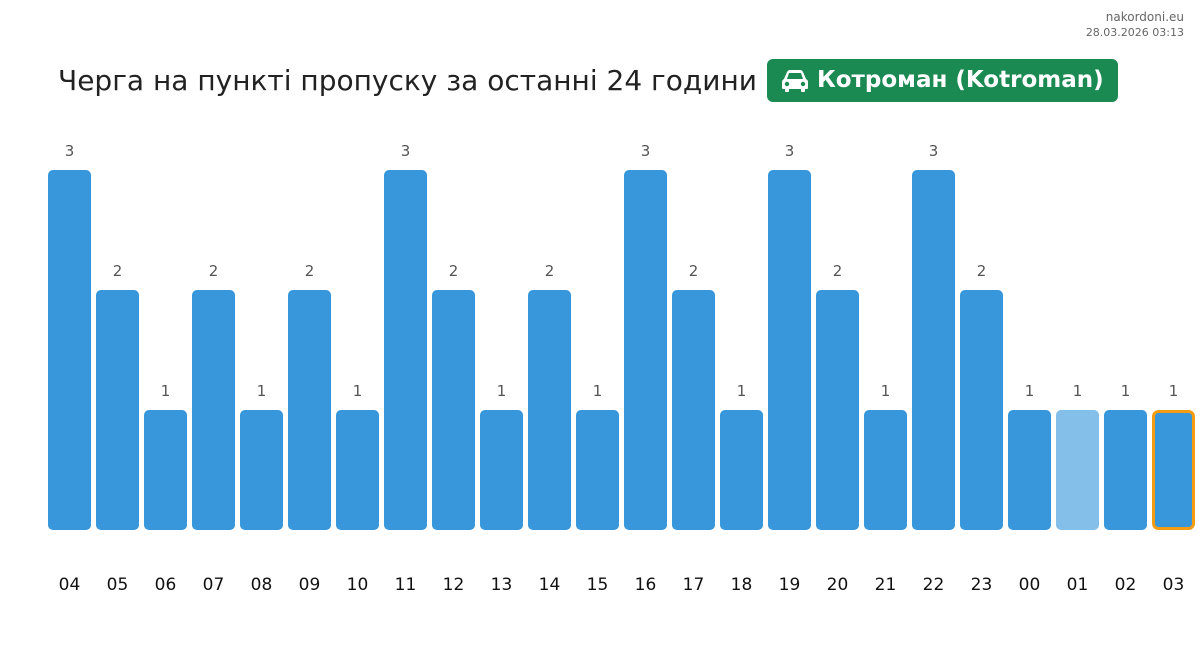 Image resolution: width=1200 pixels, height=651 pixels. What do you see at coordinates (262, 585) in the screenshot?
I see `x-tick-label-08: 08` at bounding box center [262, 585].